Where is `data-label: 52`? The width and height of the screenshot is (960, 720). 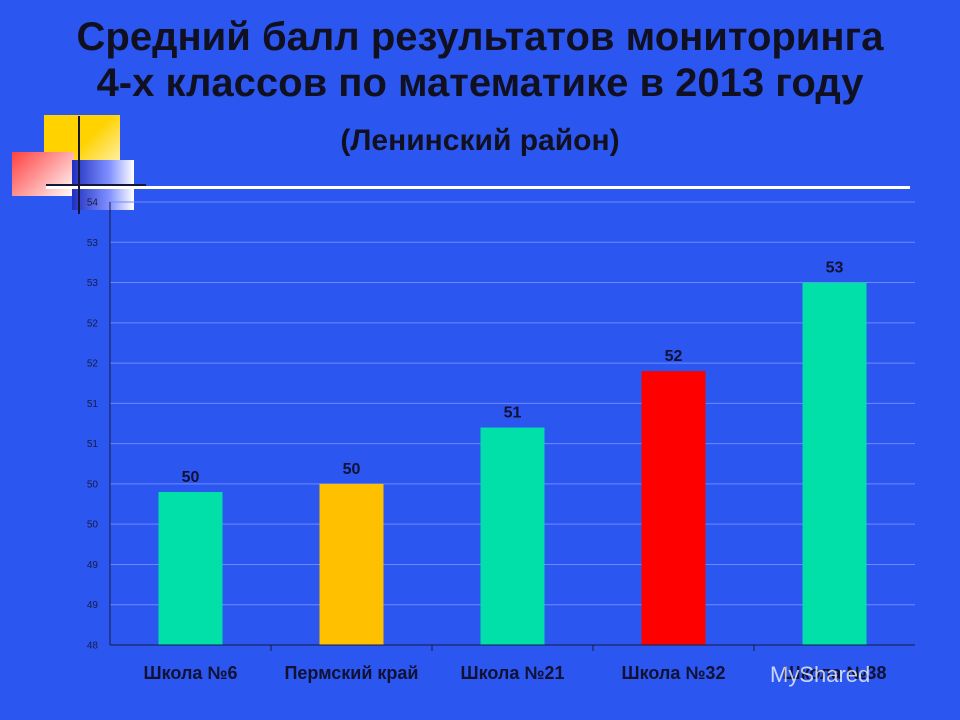
data-label: 52 is located at coordinates (674, 356).